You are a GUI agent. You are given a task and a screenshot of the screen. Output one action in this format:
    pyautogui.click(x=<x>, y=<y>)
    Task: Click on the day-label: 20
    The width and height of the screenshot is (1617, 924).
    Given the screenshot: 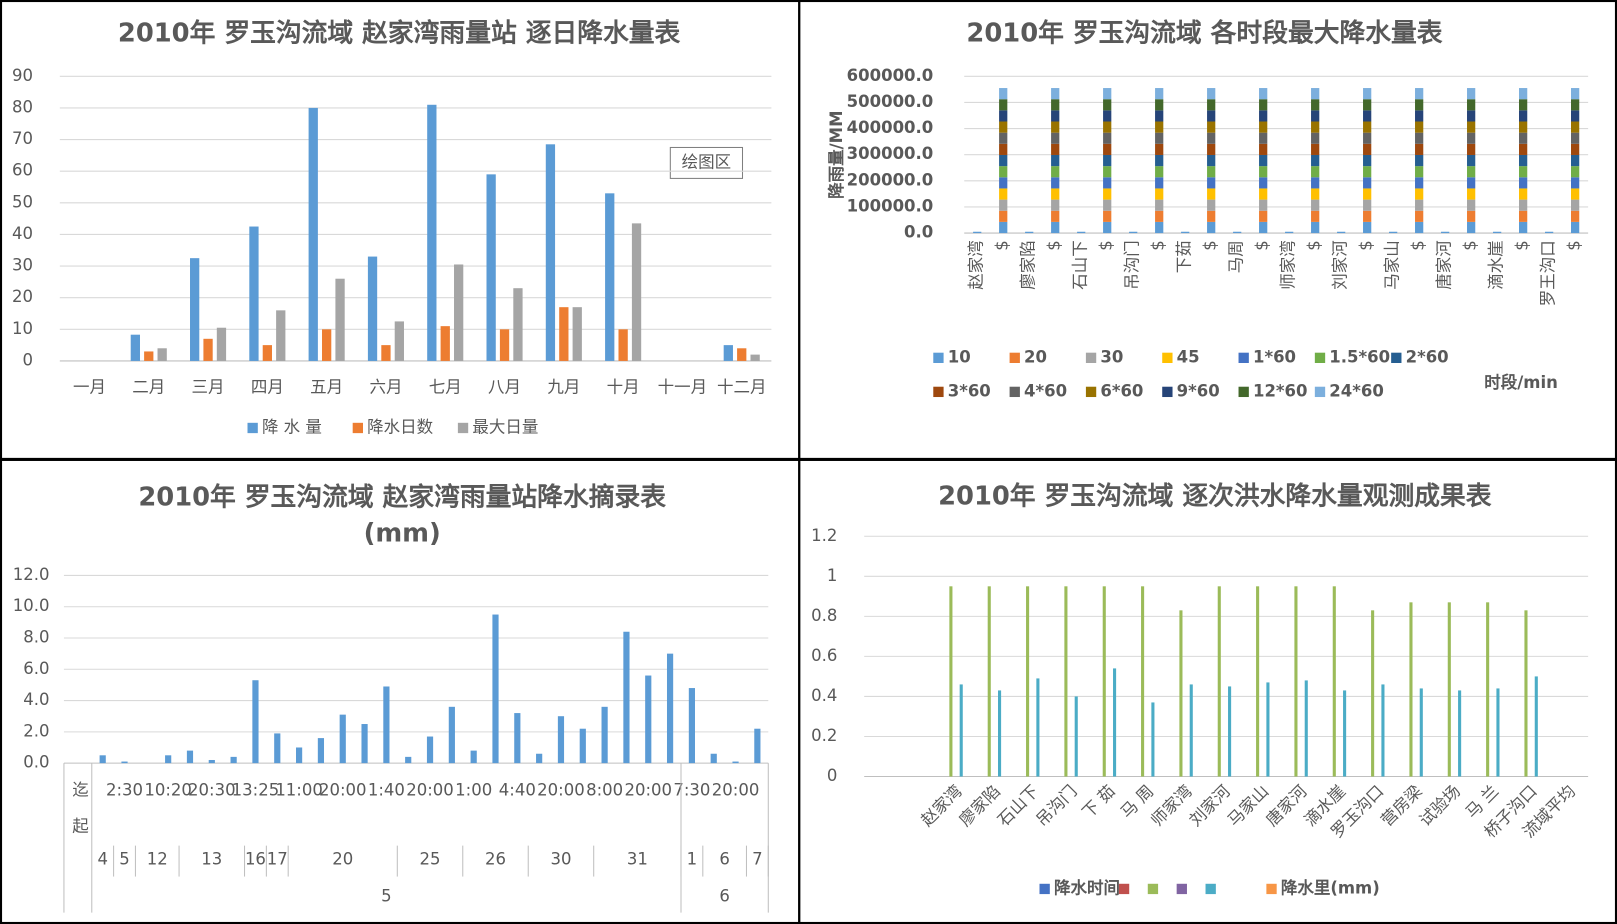 What is the action you would take?
    pyautogui.click(x=342, y=859)
    